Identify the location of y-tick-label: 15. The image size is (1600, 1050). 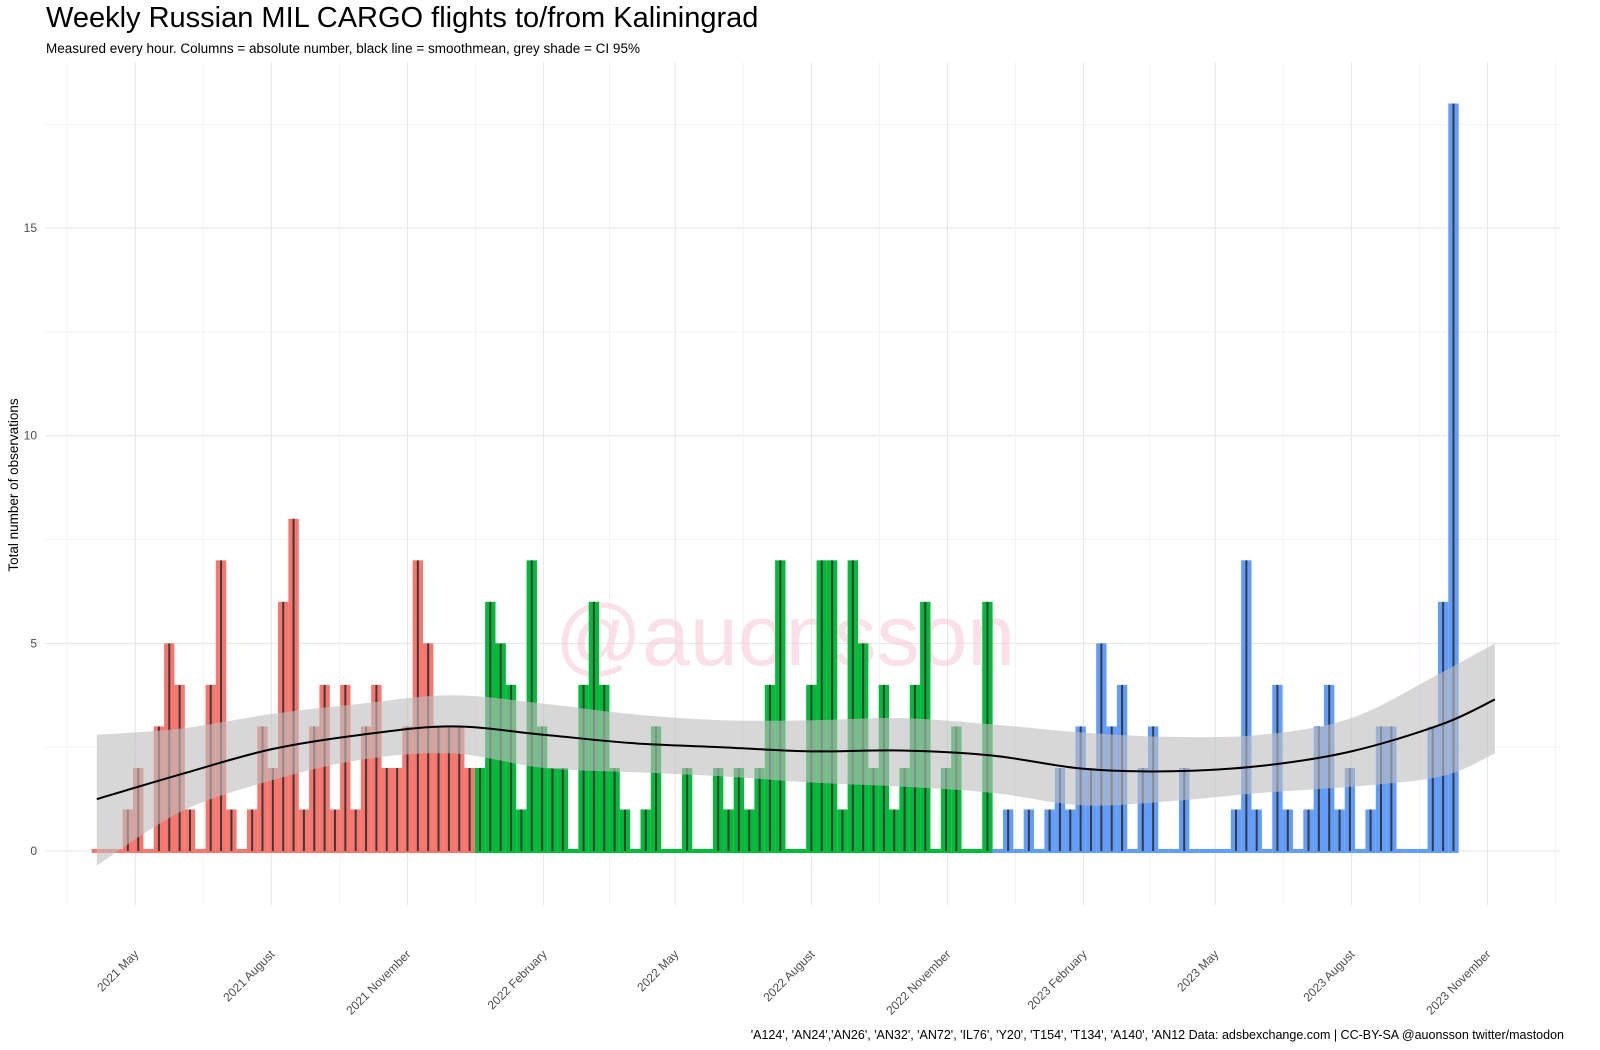
(31, 228).